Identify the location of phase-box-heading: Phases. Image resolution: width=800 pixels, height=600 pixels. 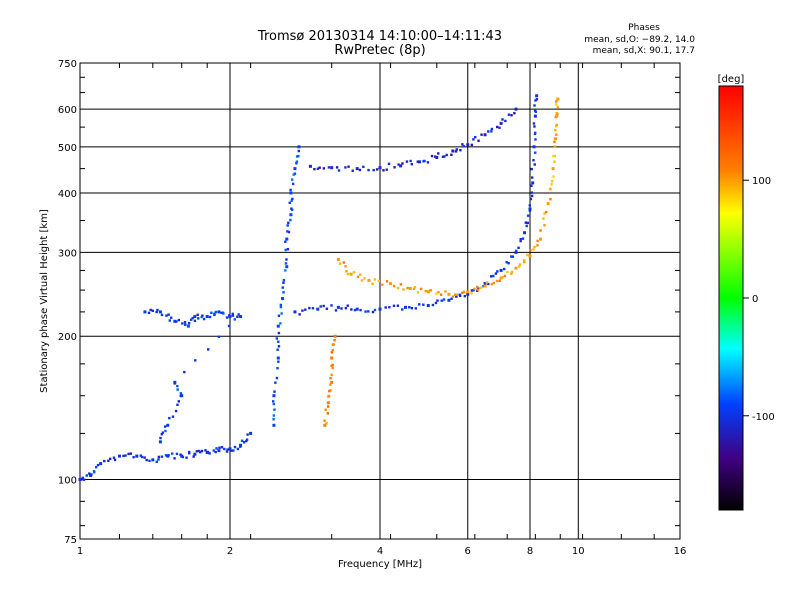
(644, 28).